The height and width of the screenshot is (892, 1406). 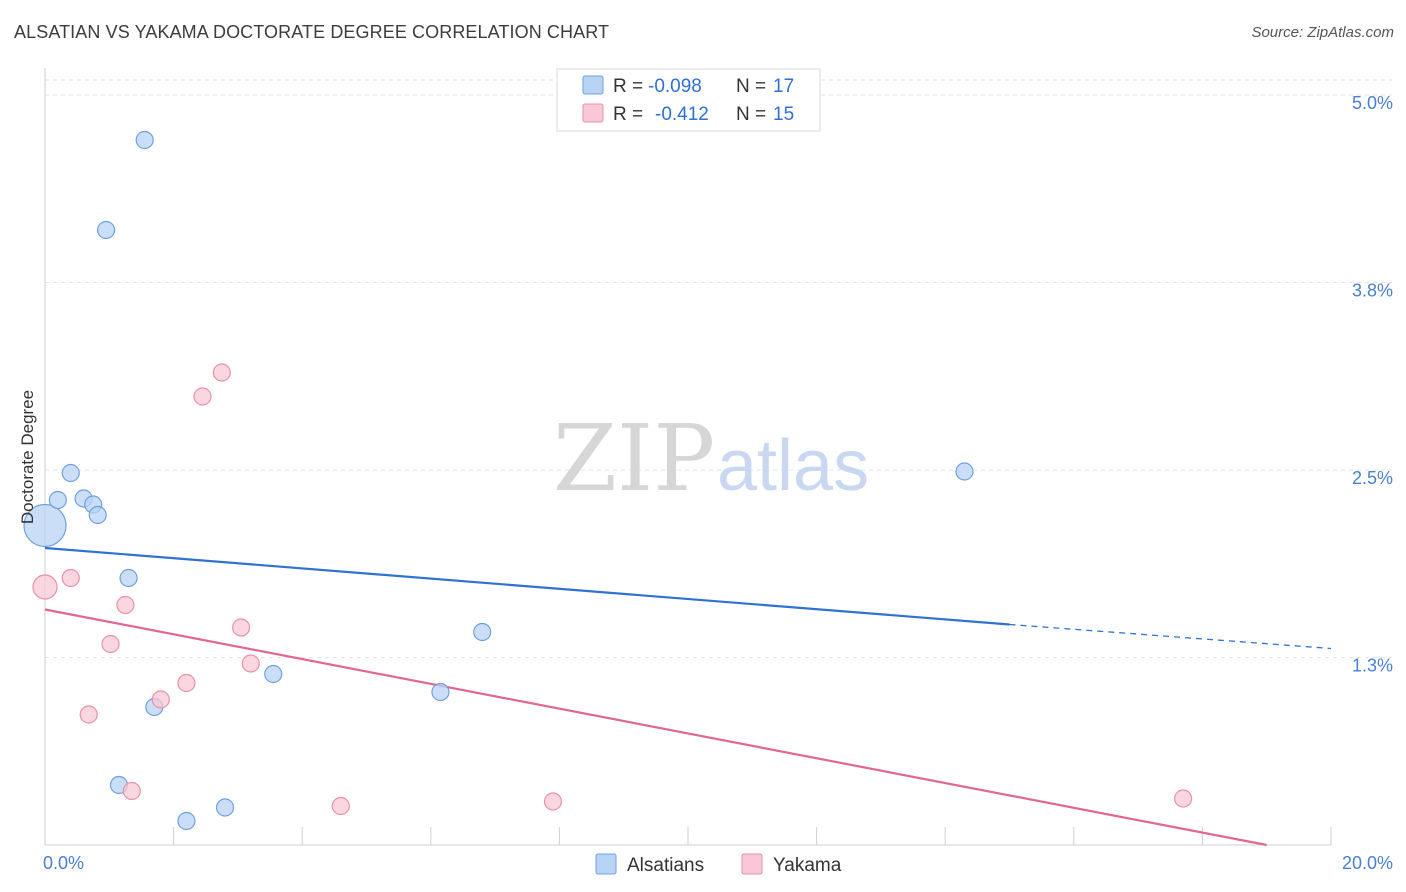 I want to click on watermark: ZIP atlas, so click(x=711, y=458).